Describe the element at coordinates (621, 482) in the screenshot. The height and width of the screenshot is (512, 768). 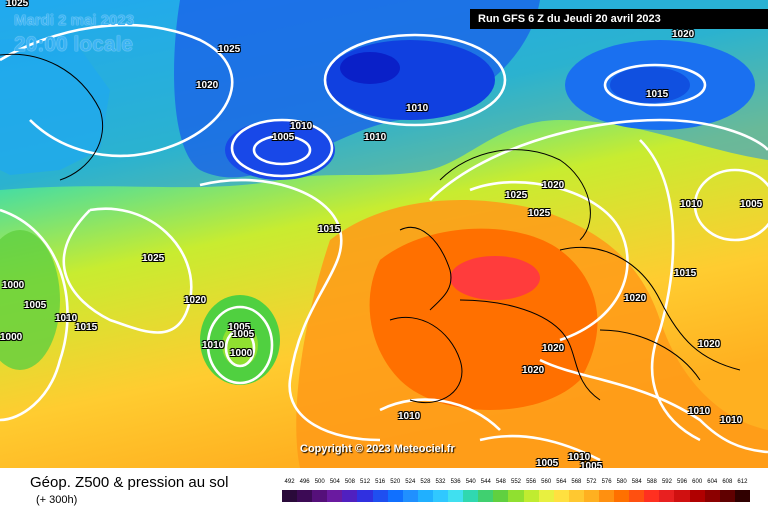
I see `scale-label: 580` at that location.